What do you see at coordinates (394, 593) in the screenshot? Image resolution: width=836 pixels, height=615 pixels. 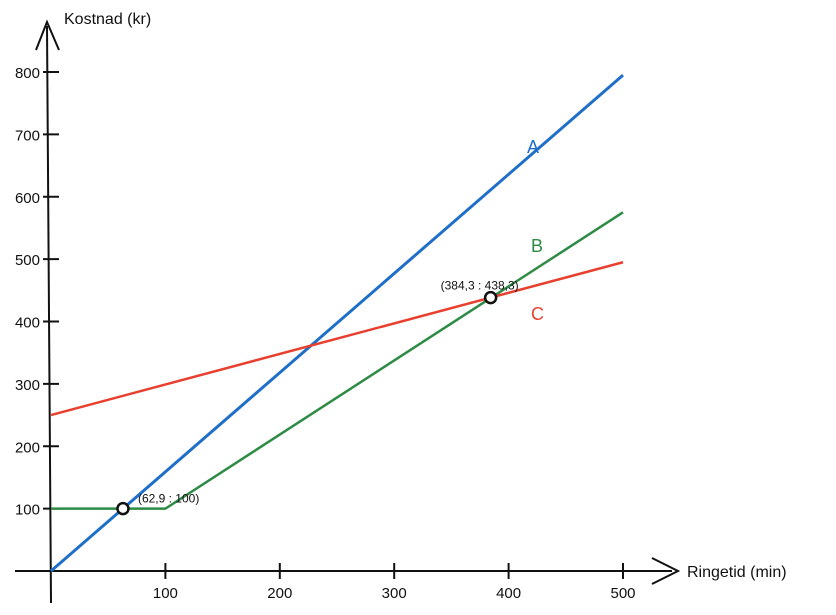 I see `x-tick-label: 300` at bounding box center [394, 593].